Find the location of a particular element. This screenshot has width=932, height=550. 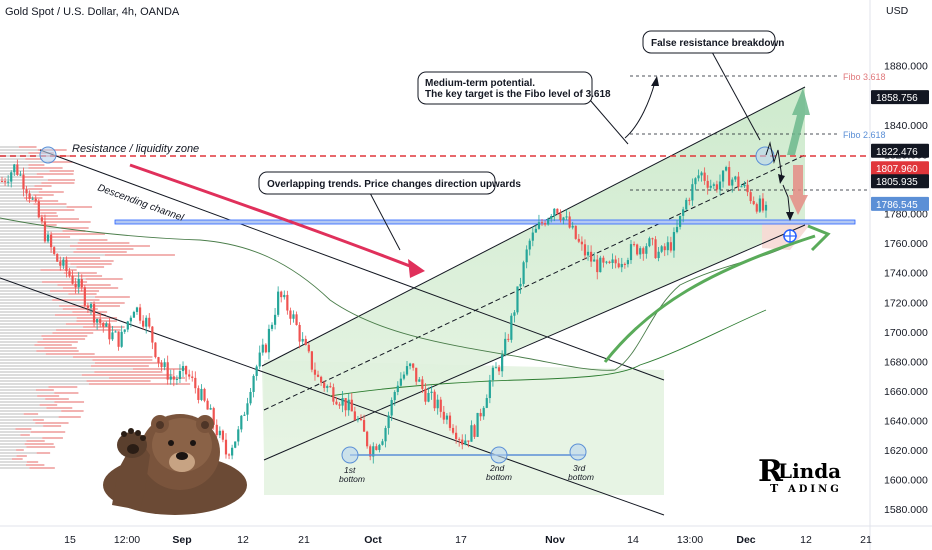

bottom-3-label-a: 3rd is located at coordinates (579, 468).